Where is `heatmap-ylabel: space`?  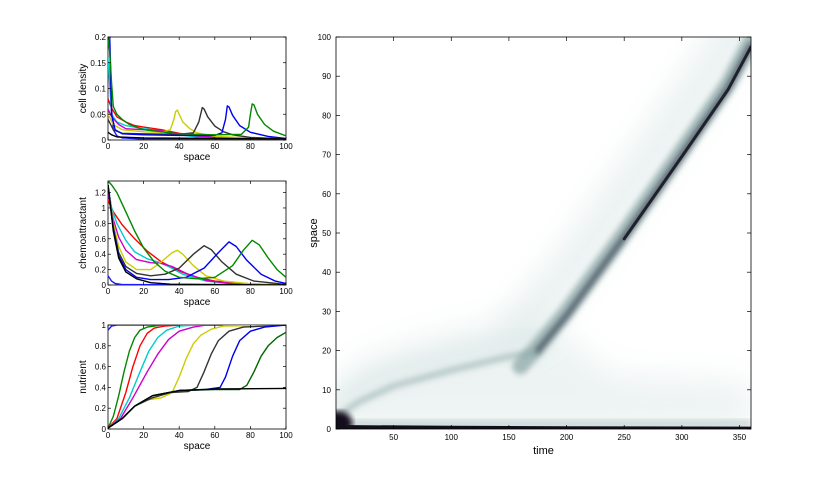 heatmap-ylabel: space is located at coordinates (314, 232).